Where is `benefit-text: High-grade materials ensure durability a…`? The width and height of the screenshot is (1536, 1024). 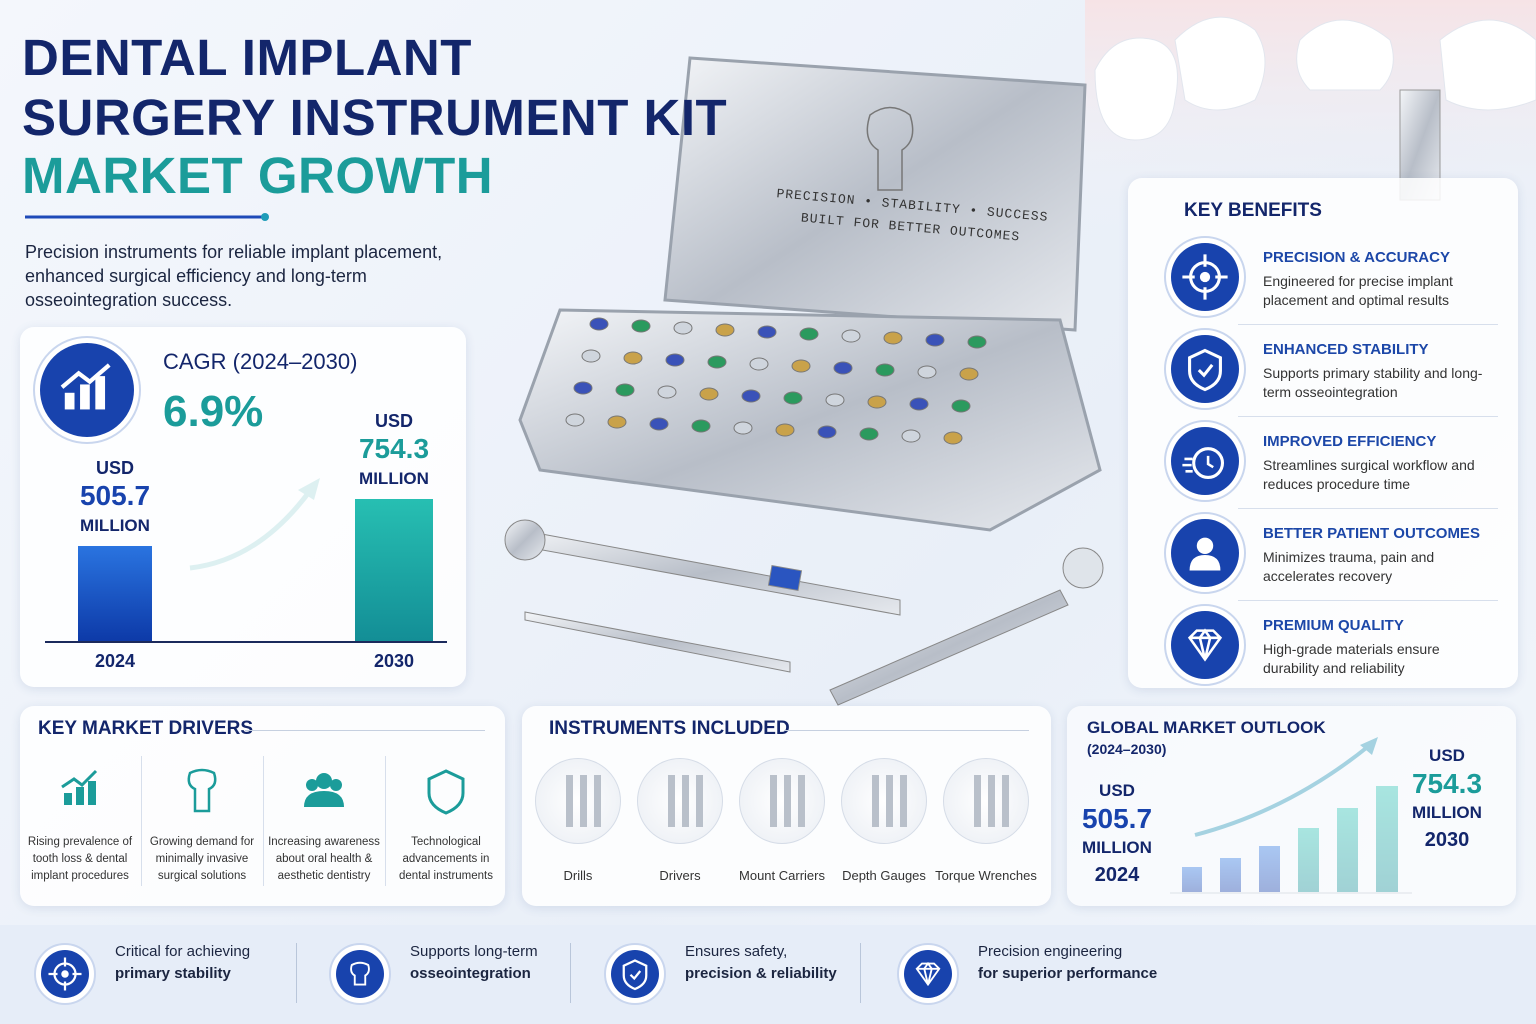 benefit-text: High-grade materials ensure durability a… is located at coordinates (1351, 658).